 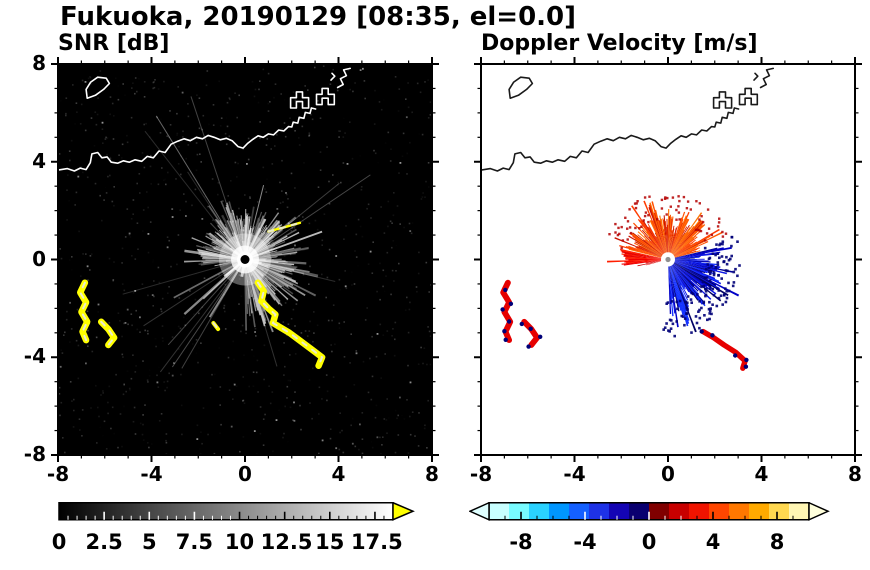 What do you see at coordinates (194, 542) in the screenshot?
I see `colorbar-tick-label: 7.5` at bounding box center [194, 542].